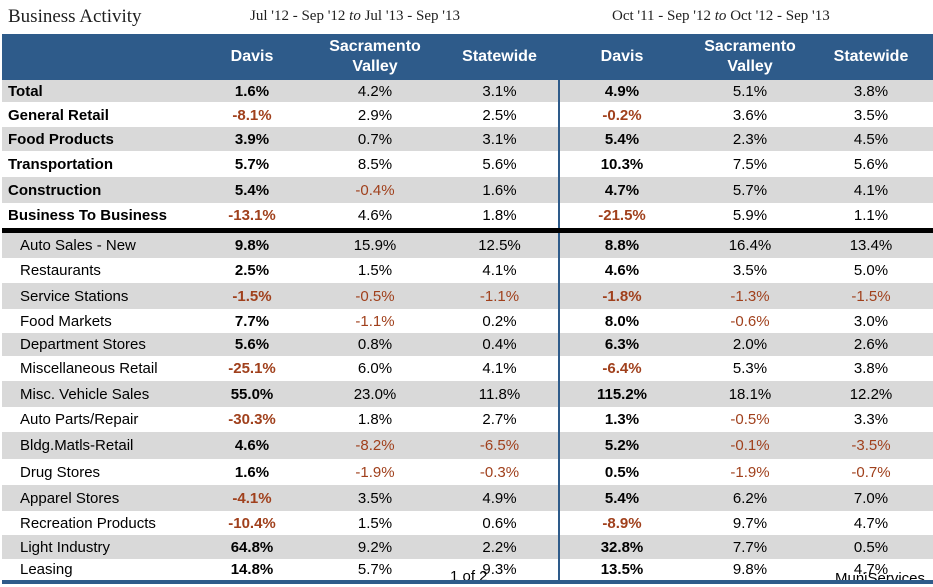 The height and width of the screenshot is (587, 933). I want to click on value-cell: 4.5%, so click(871, 139).